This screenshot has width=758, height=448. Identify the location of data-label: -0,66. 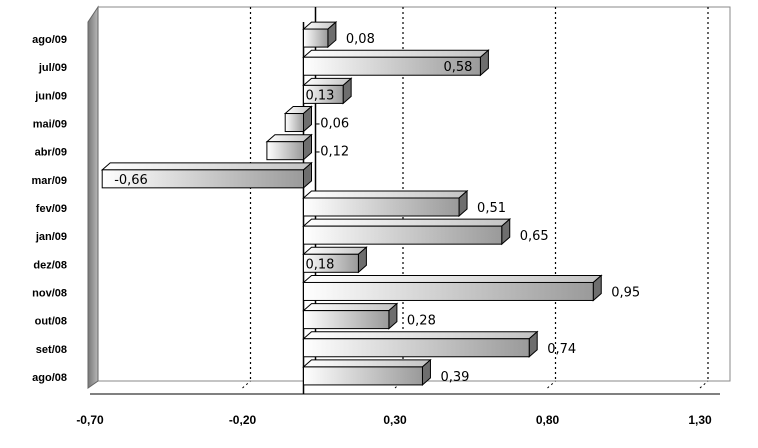
(131, 180).